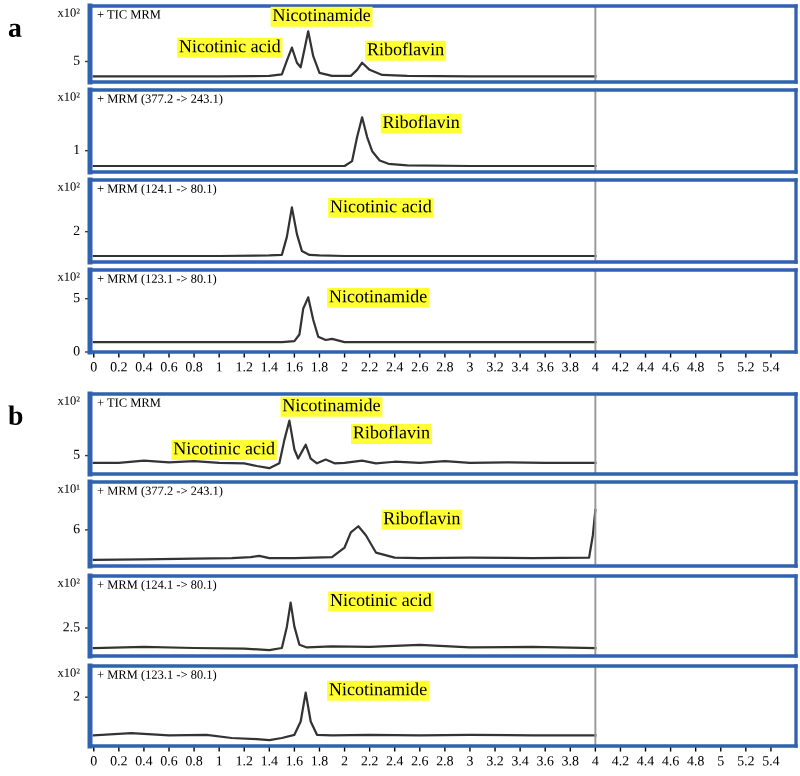 The image size is (800, 776). What do you see at coordinates (15, 30) in the screenshot?
I see `chart-title: a` at bounding box center [15, 30].